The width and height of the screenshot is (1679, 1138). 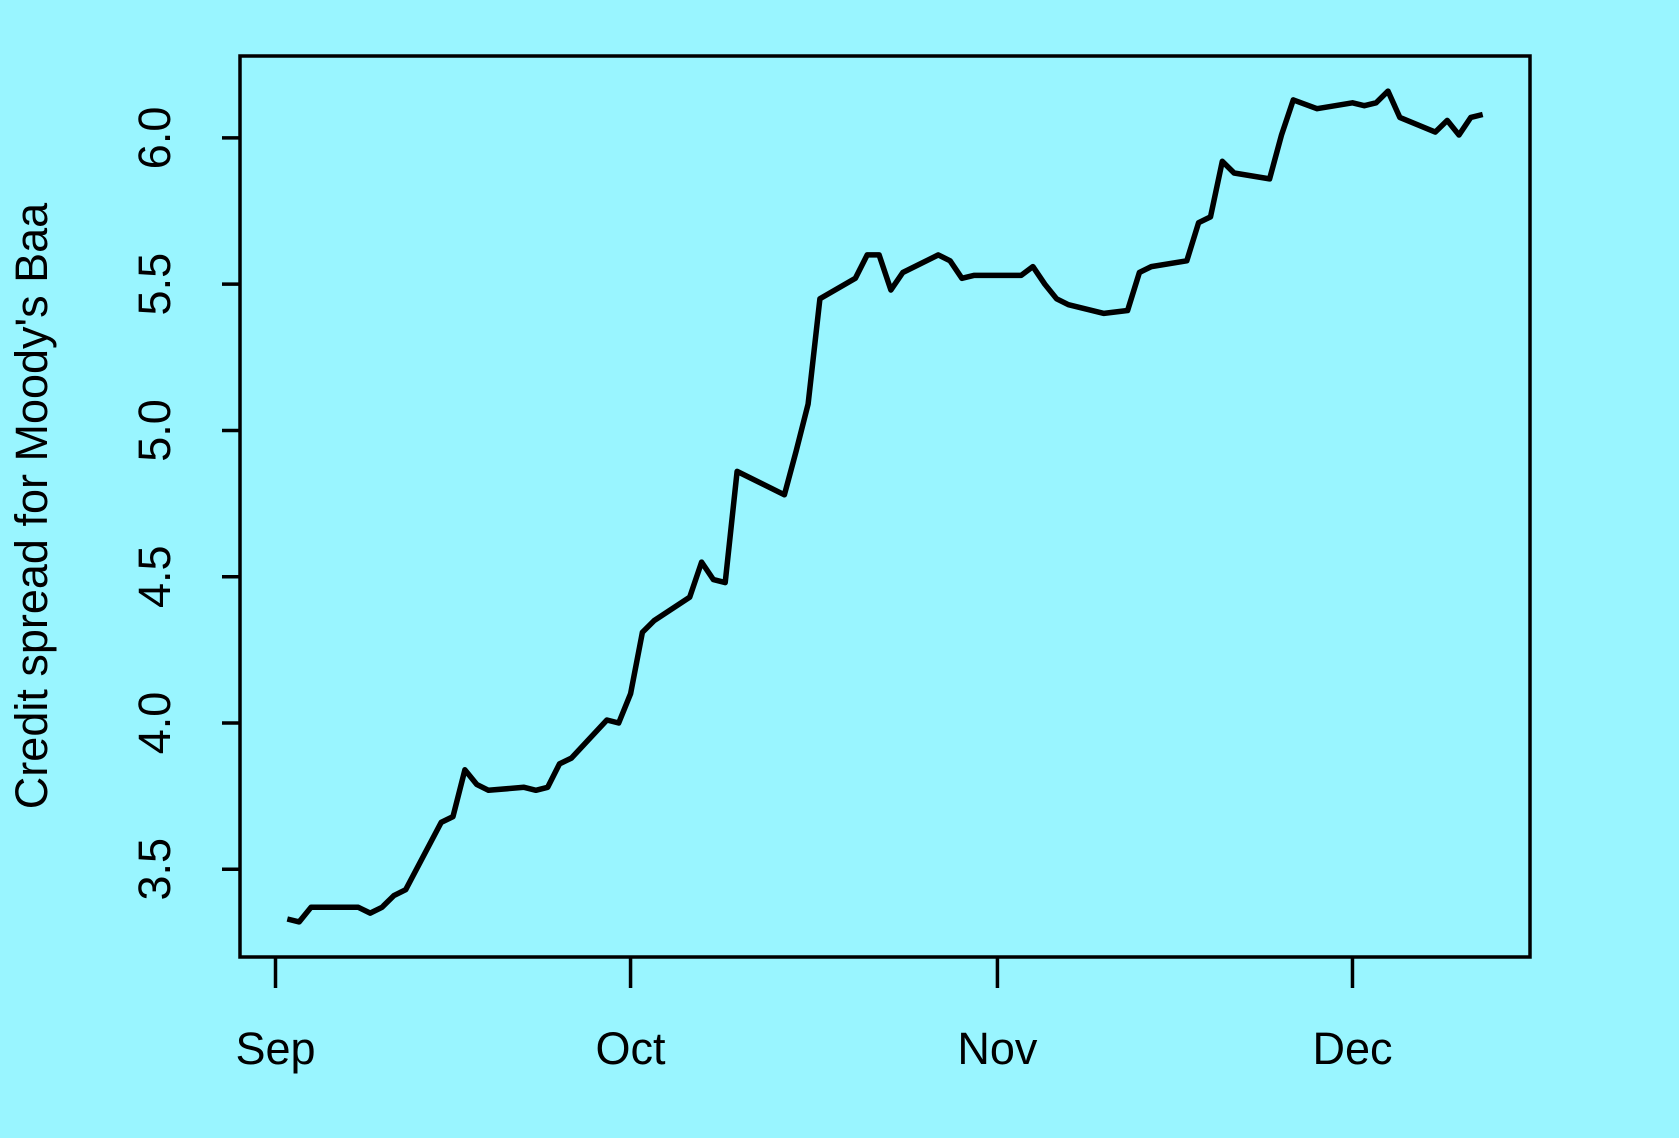 What do you see at coordinates (184, 504) in the screenshot?
I see `y-axis: 3.5 4.0 4.5 5.0 5.5 6.0` at bounding box center [184, 504].